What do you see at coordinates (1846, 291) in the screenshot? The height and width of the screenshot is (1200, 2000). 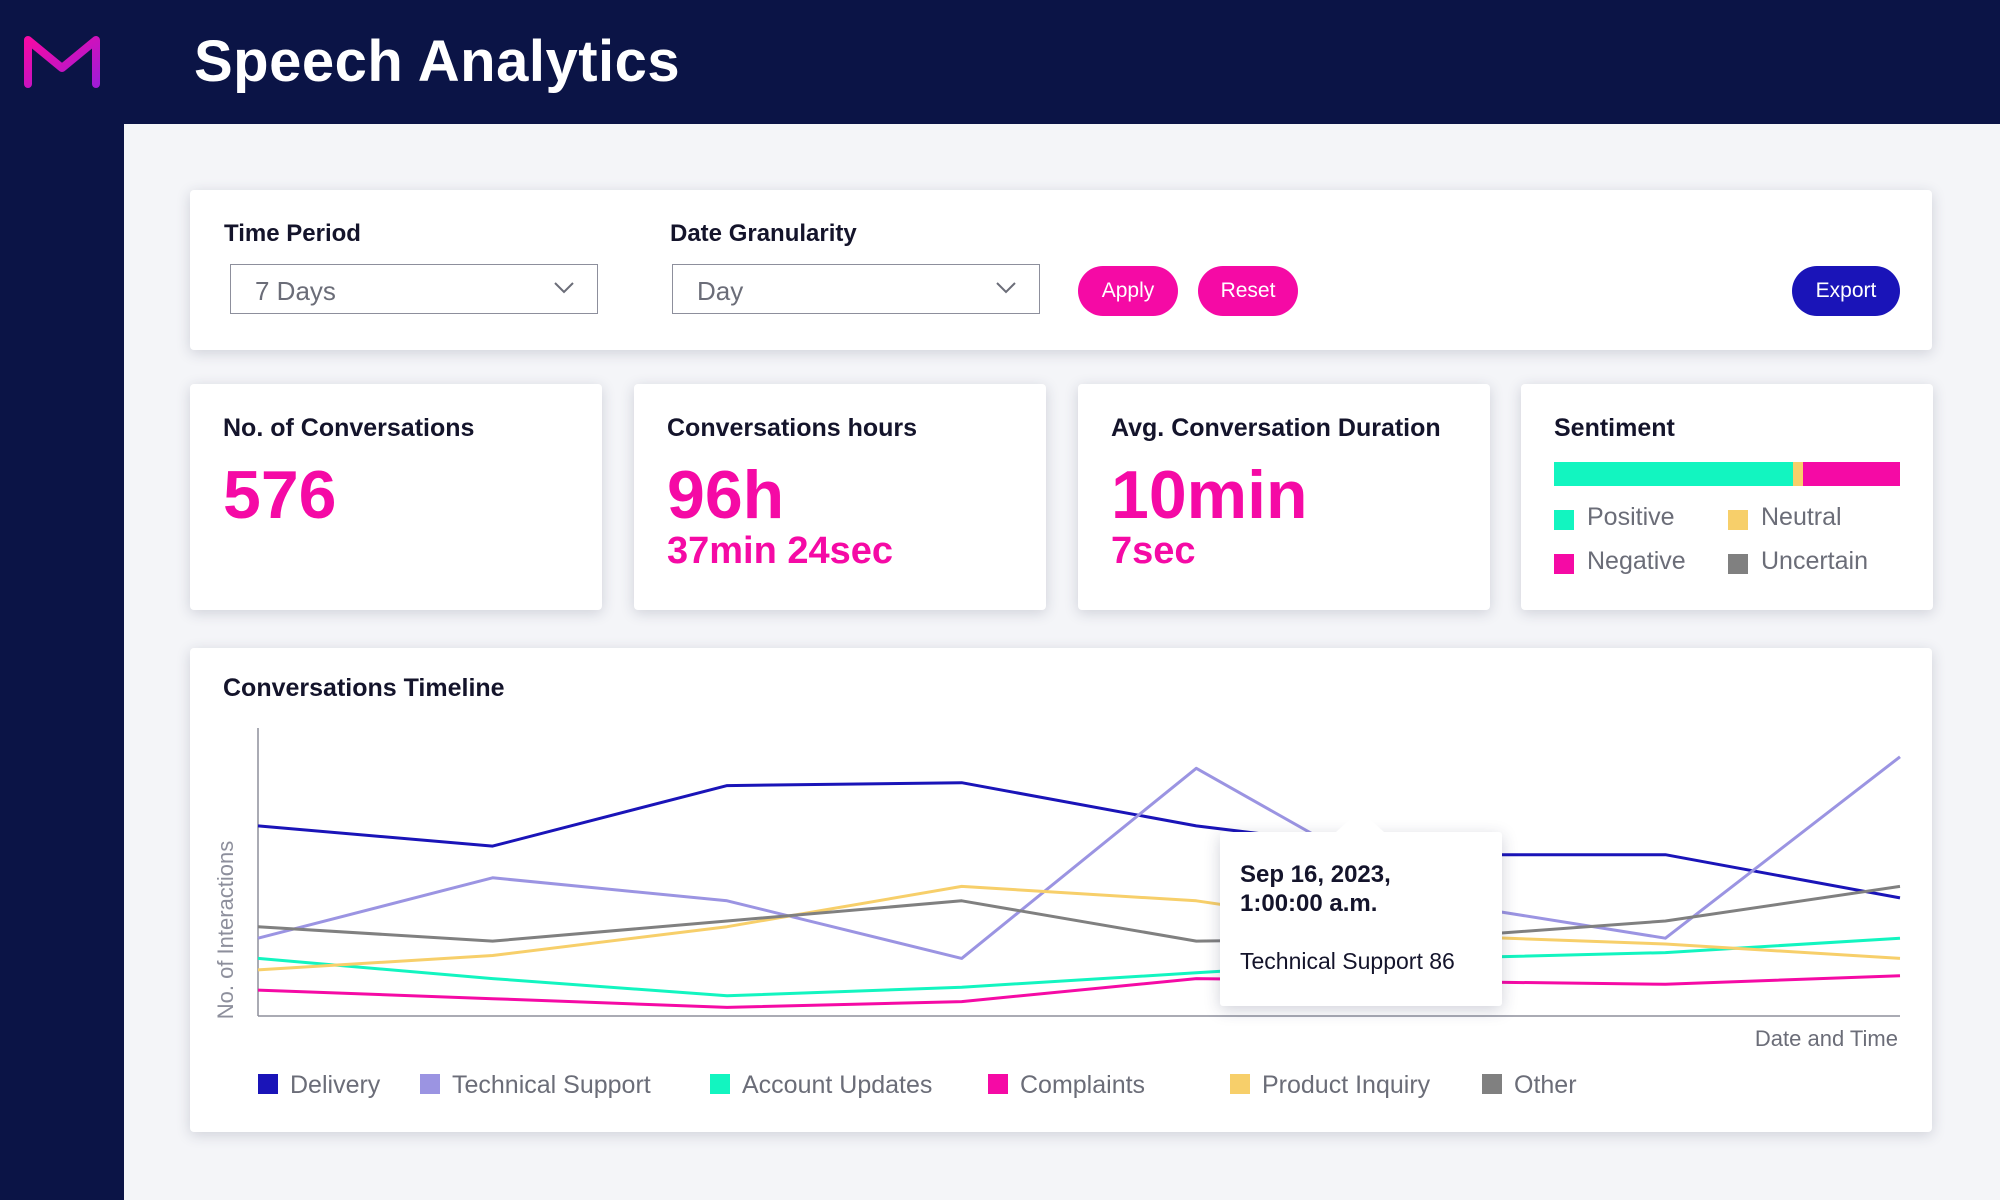 I see `export-button: Export` at bounding box center [1846, 291].